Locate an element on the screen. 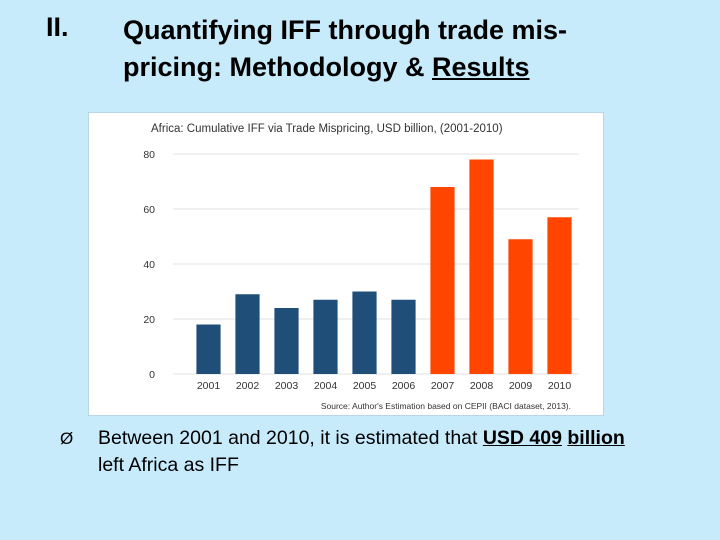 The width and height of the screenshot is (720, 540). title-line-1: Quantifying IFF through trade mis- is located at coordinates (345, 30).